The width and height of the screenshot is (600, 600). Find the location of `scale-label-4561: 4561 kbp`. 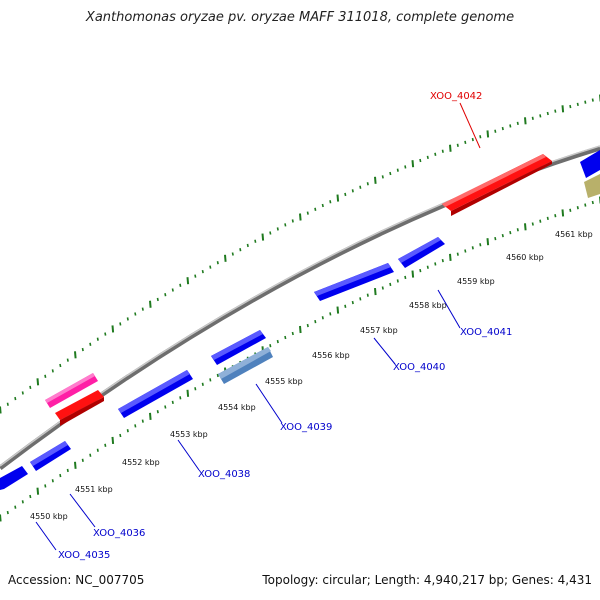

scale-label-4561: 4561 kbp is located at coordinates (574, 234).